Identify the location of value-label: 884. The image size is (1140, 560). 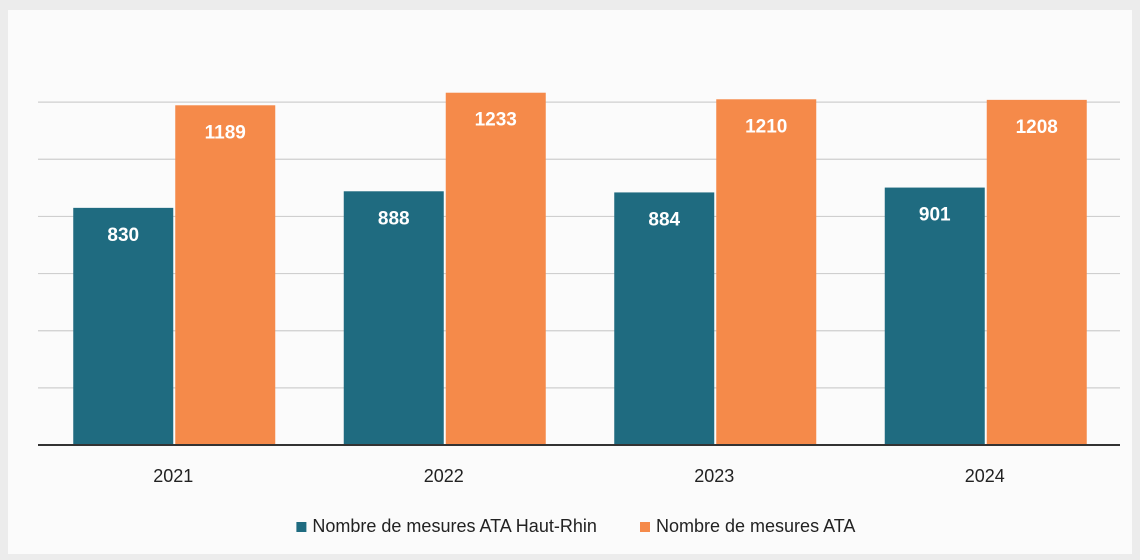
(664, 219).